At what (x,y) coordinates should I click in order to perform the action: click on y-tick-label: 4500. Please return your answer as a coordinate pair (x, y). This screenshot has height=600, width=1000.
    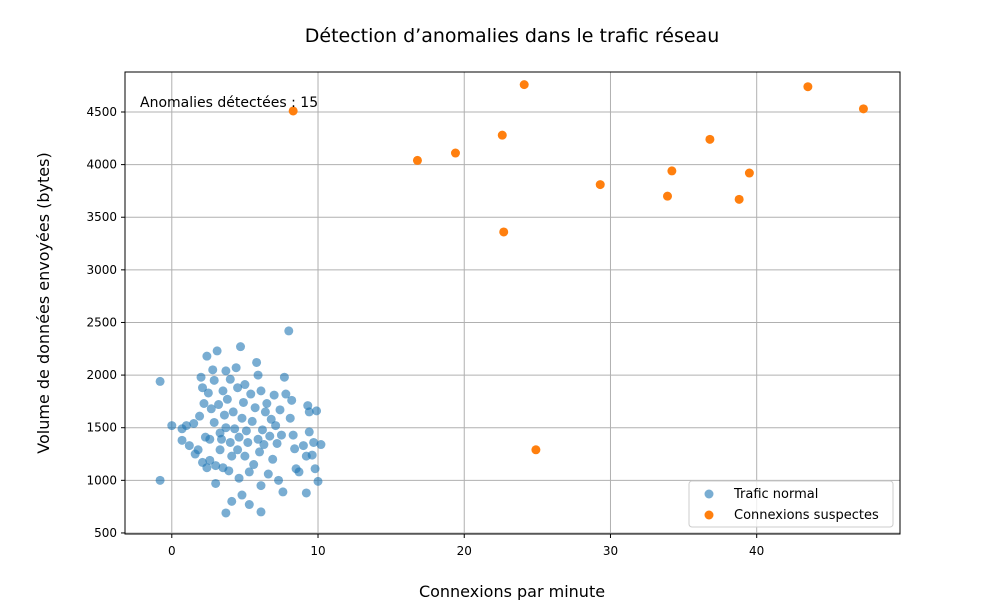
    Looking at the image, I should click on (101, 112).